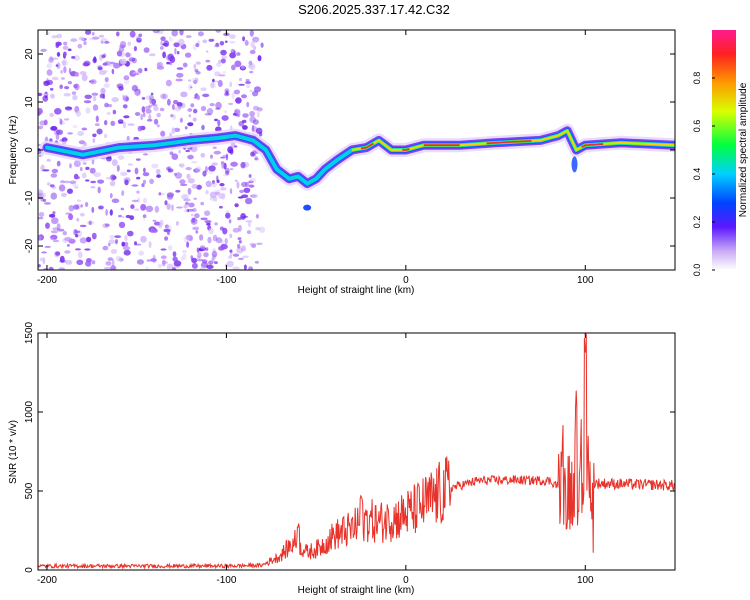 The width and height of the screenshot is (750, 600). What do you see at coordinates (47, 580) in the screenshot?
I see `x-tick-label: -200` at bounding box center [47, 580].